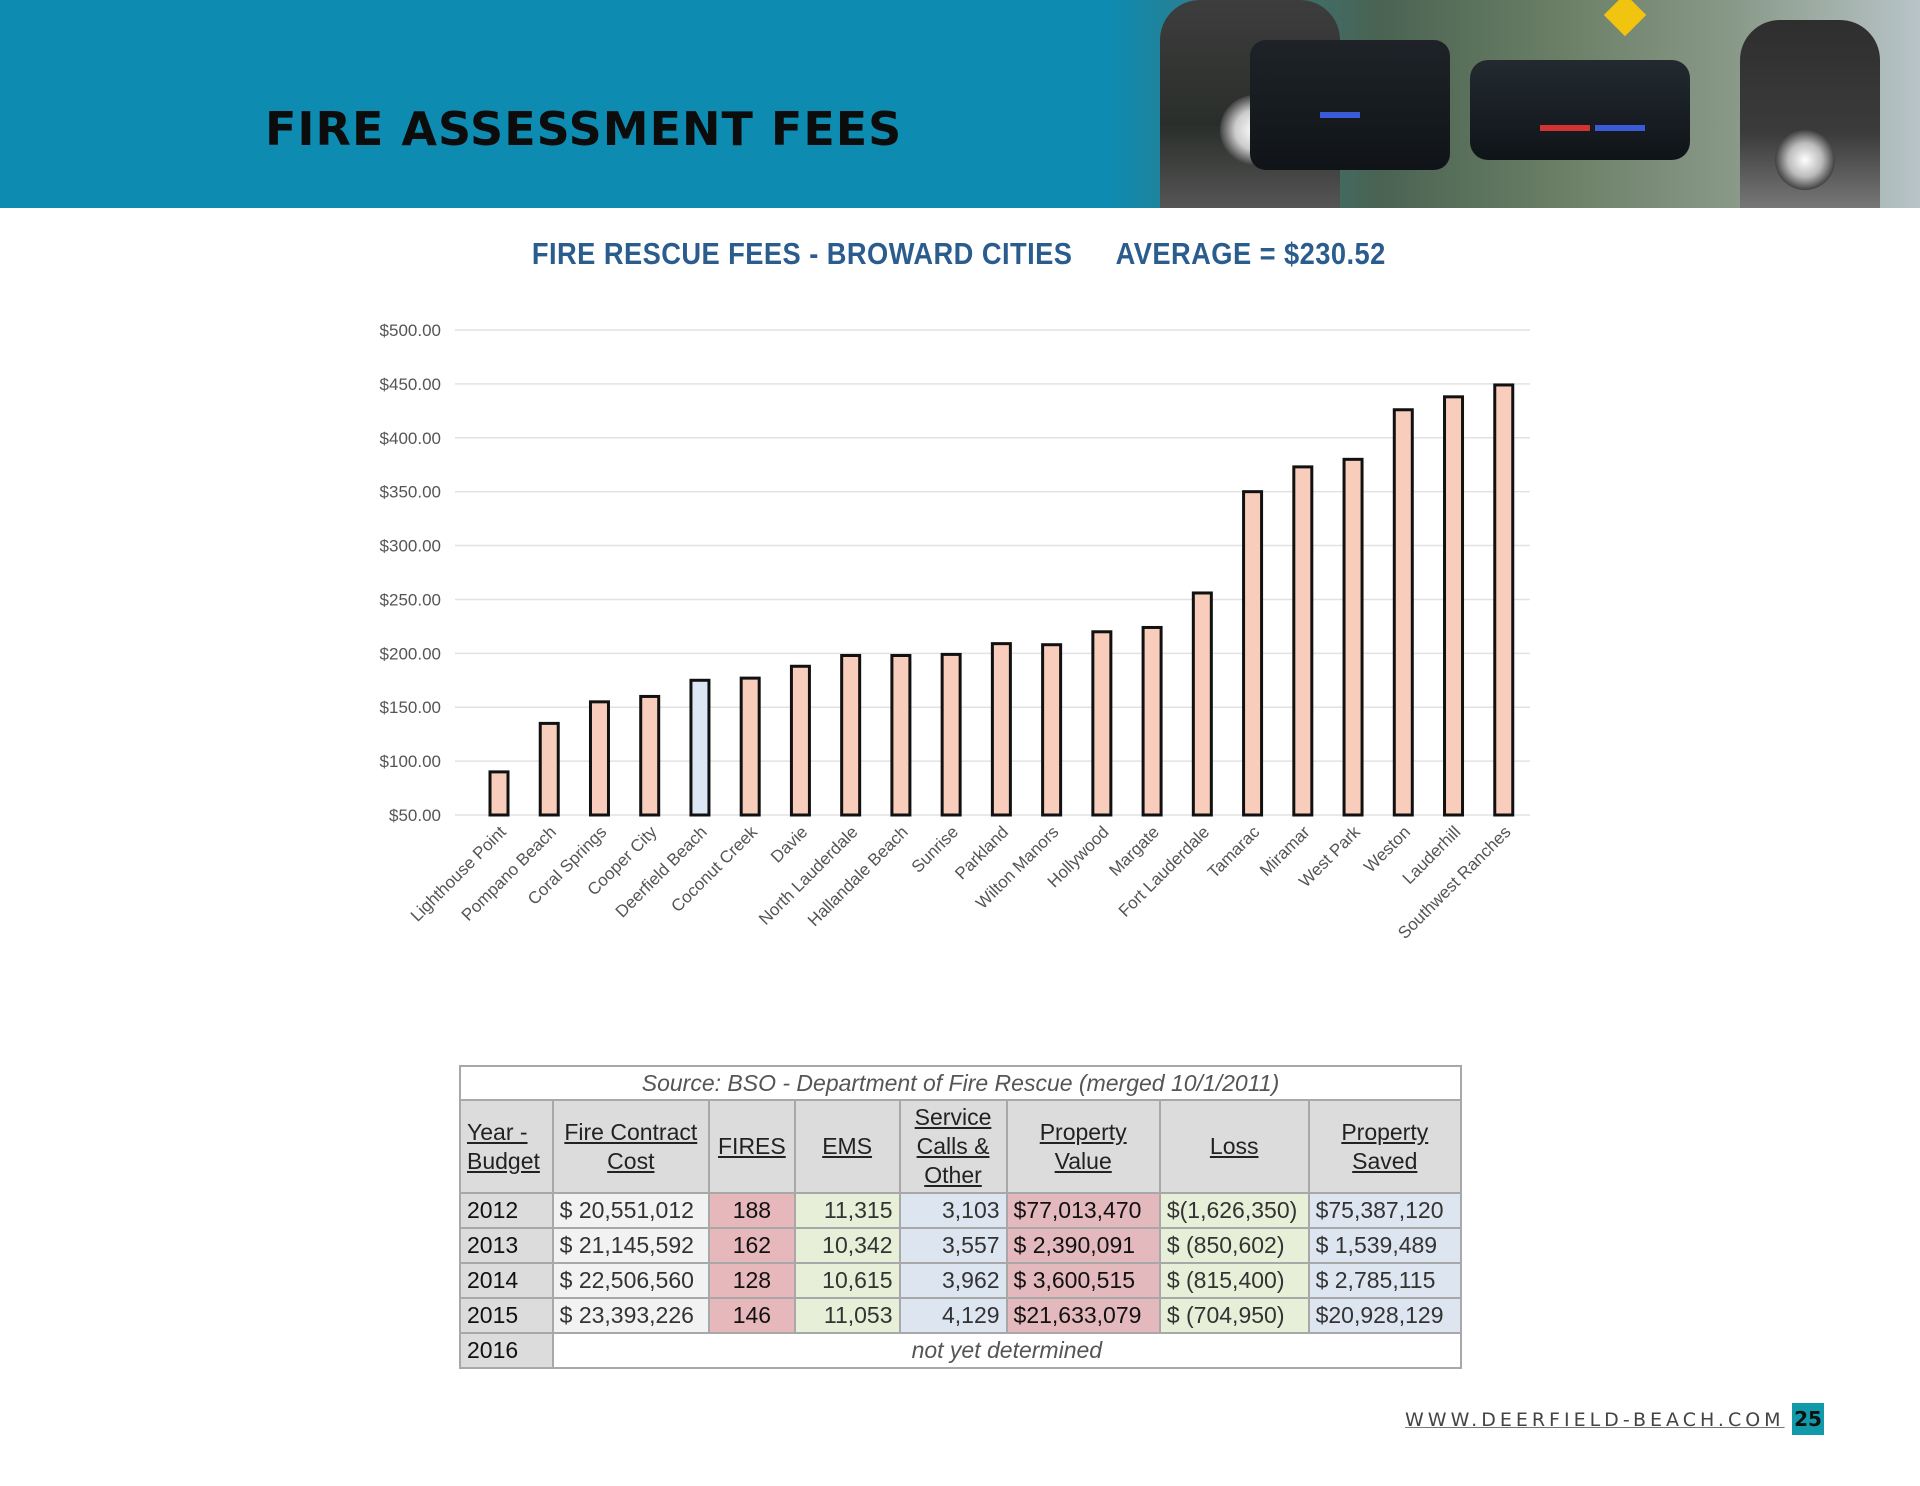 This screenshot has height=1486, width=1920. Describe the element at coordinates (1385, 1210) in the screenshot. I see `cell-saved: $75,387,120` at that location.